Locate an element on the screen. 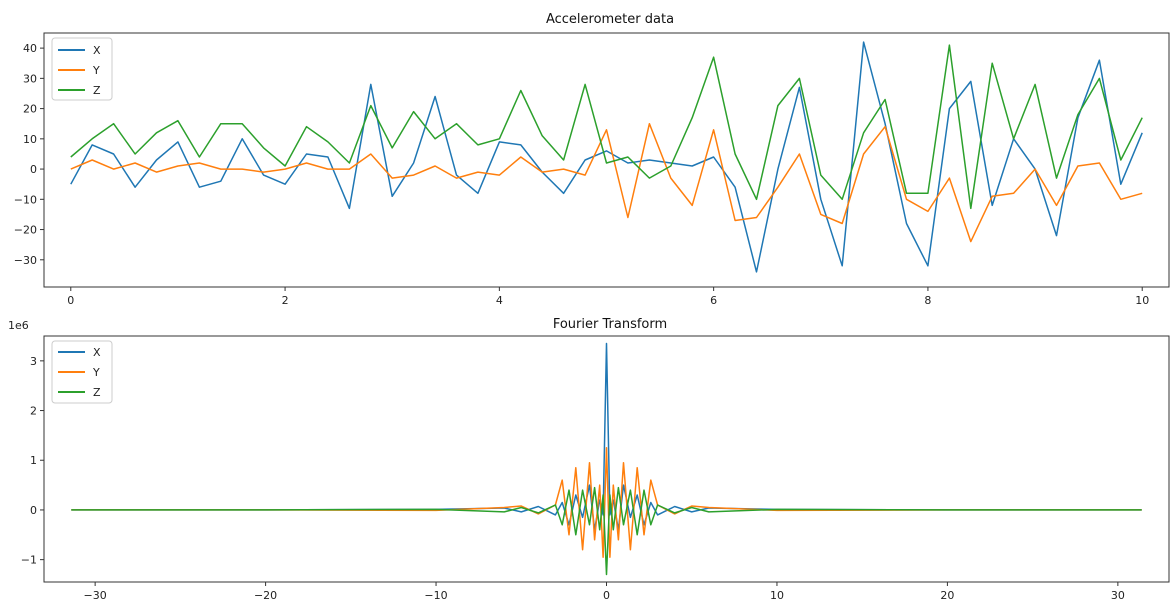 The height and width of the screenshot is (607, 1170). chart-title: Fourier Transform is located at coordinates (610, 324).